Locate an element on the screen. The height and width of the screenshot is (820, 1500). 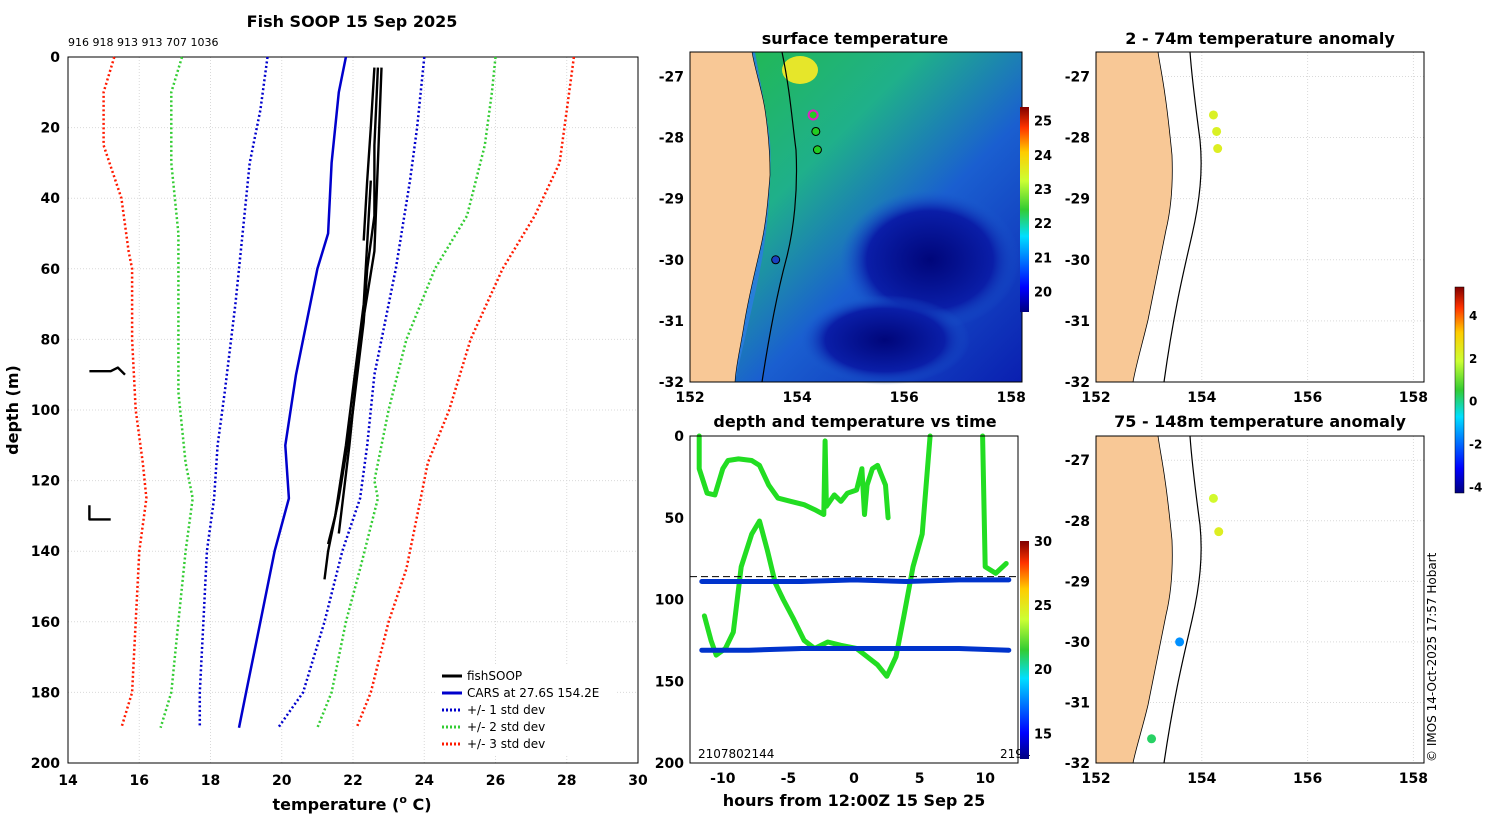
ts-y-tick: 200 is located at coordinates (669, 764).